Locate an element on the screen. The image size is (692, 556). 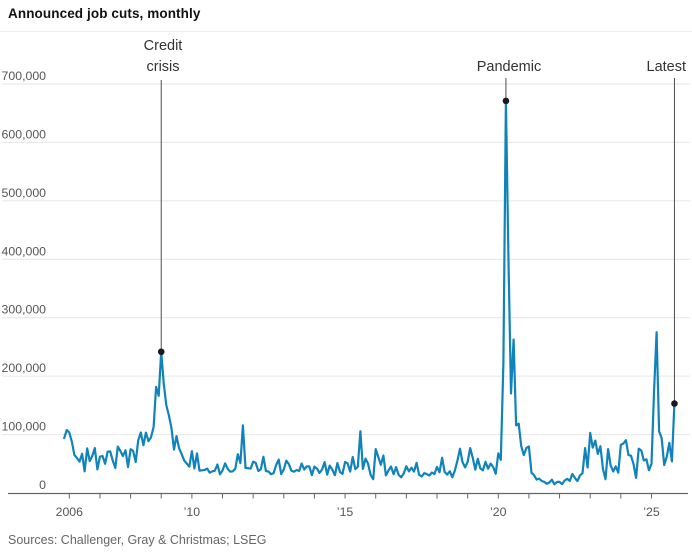
chart-title: Announced job cuts, monthly is located at coordinates (104, 13).